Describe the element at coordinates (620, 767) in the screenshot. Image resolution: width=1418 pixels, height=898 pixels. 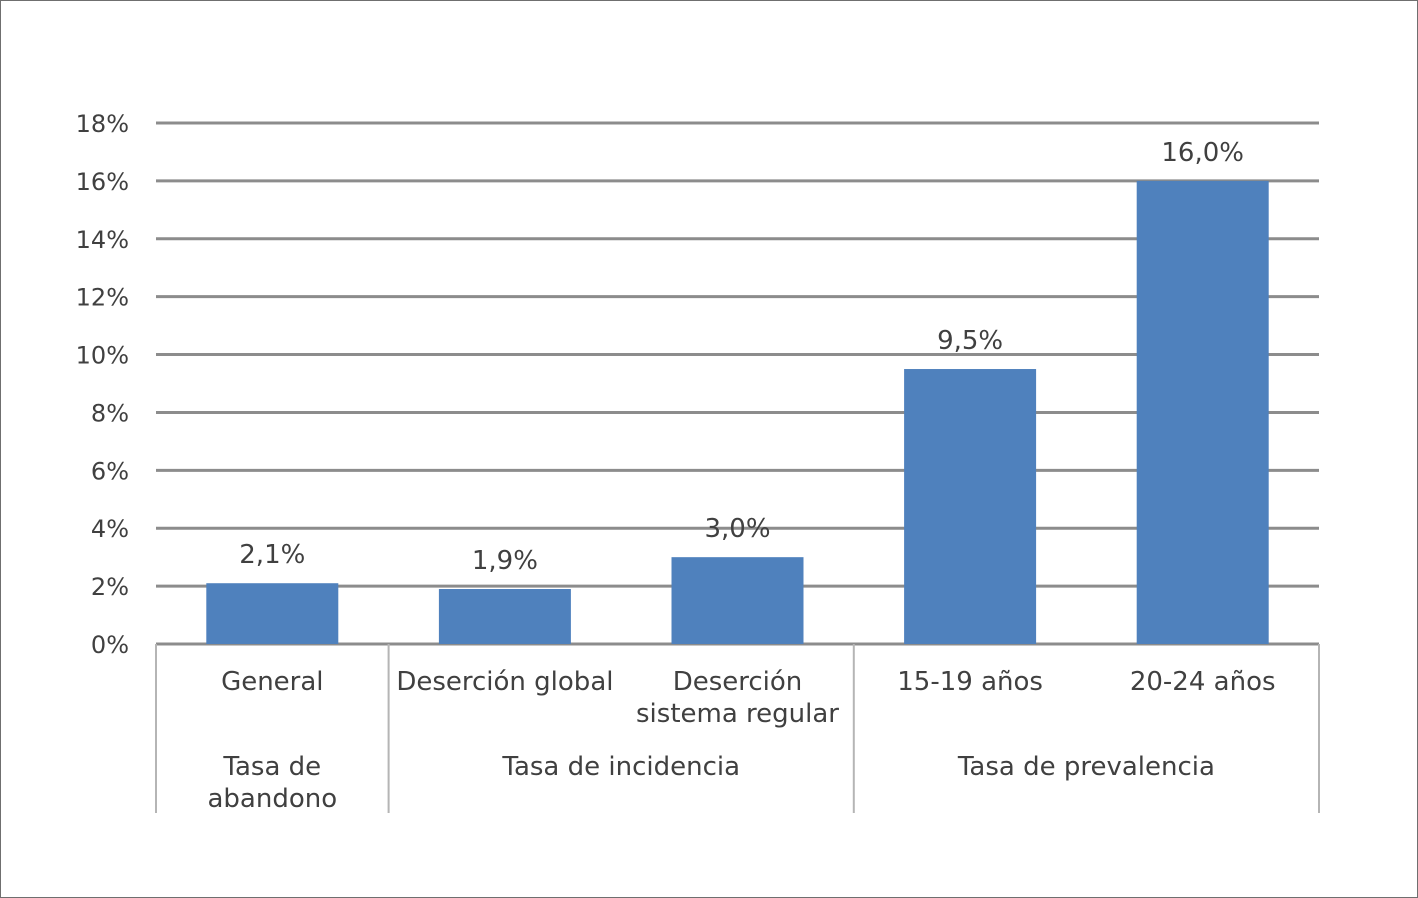
I see `group-label: Tasa de incidencia` at that location.